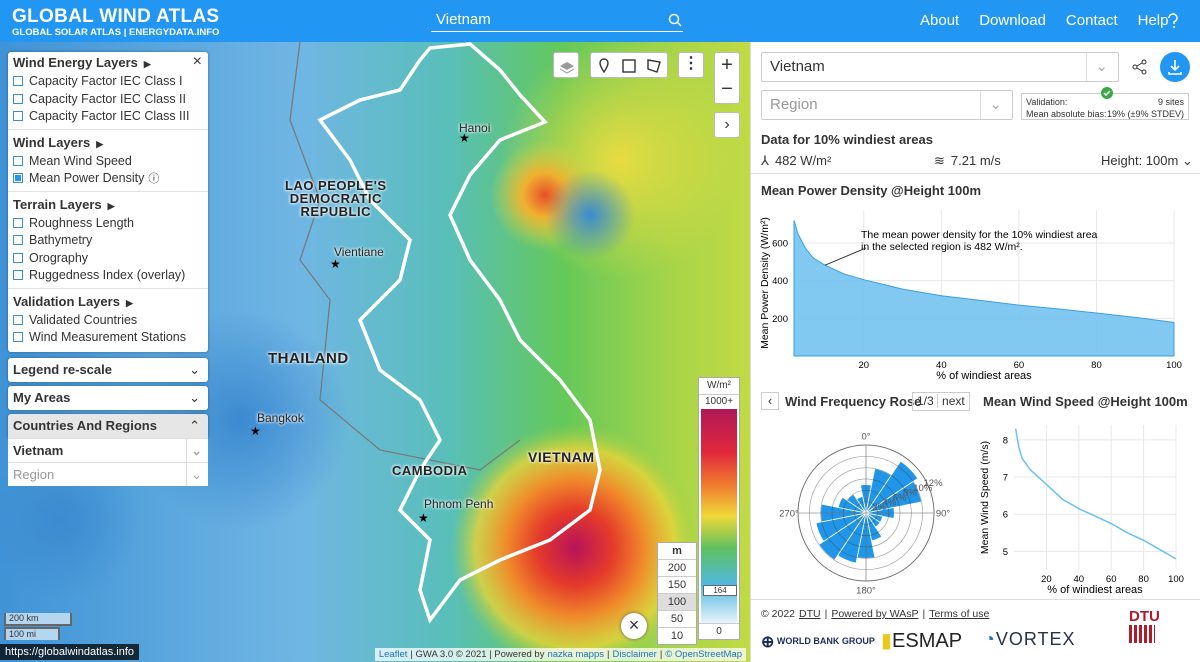 The width and height of the screenshot is (1200, 662). Describe the element at coordinates (108, 63) in the screenshot. I see `group-title: Wind Energy Layers ▶` at that location.